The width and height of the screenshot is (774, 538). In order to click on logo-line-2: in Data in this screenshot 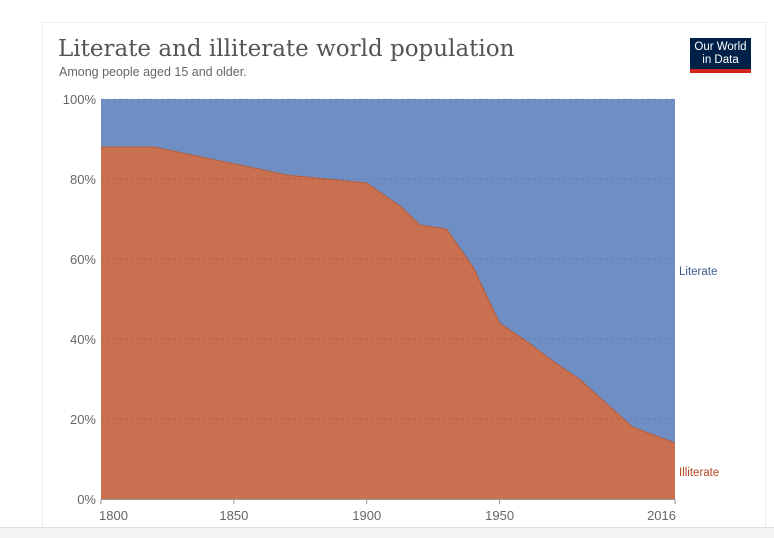, I will do `click(720, 60)`.